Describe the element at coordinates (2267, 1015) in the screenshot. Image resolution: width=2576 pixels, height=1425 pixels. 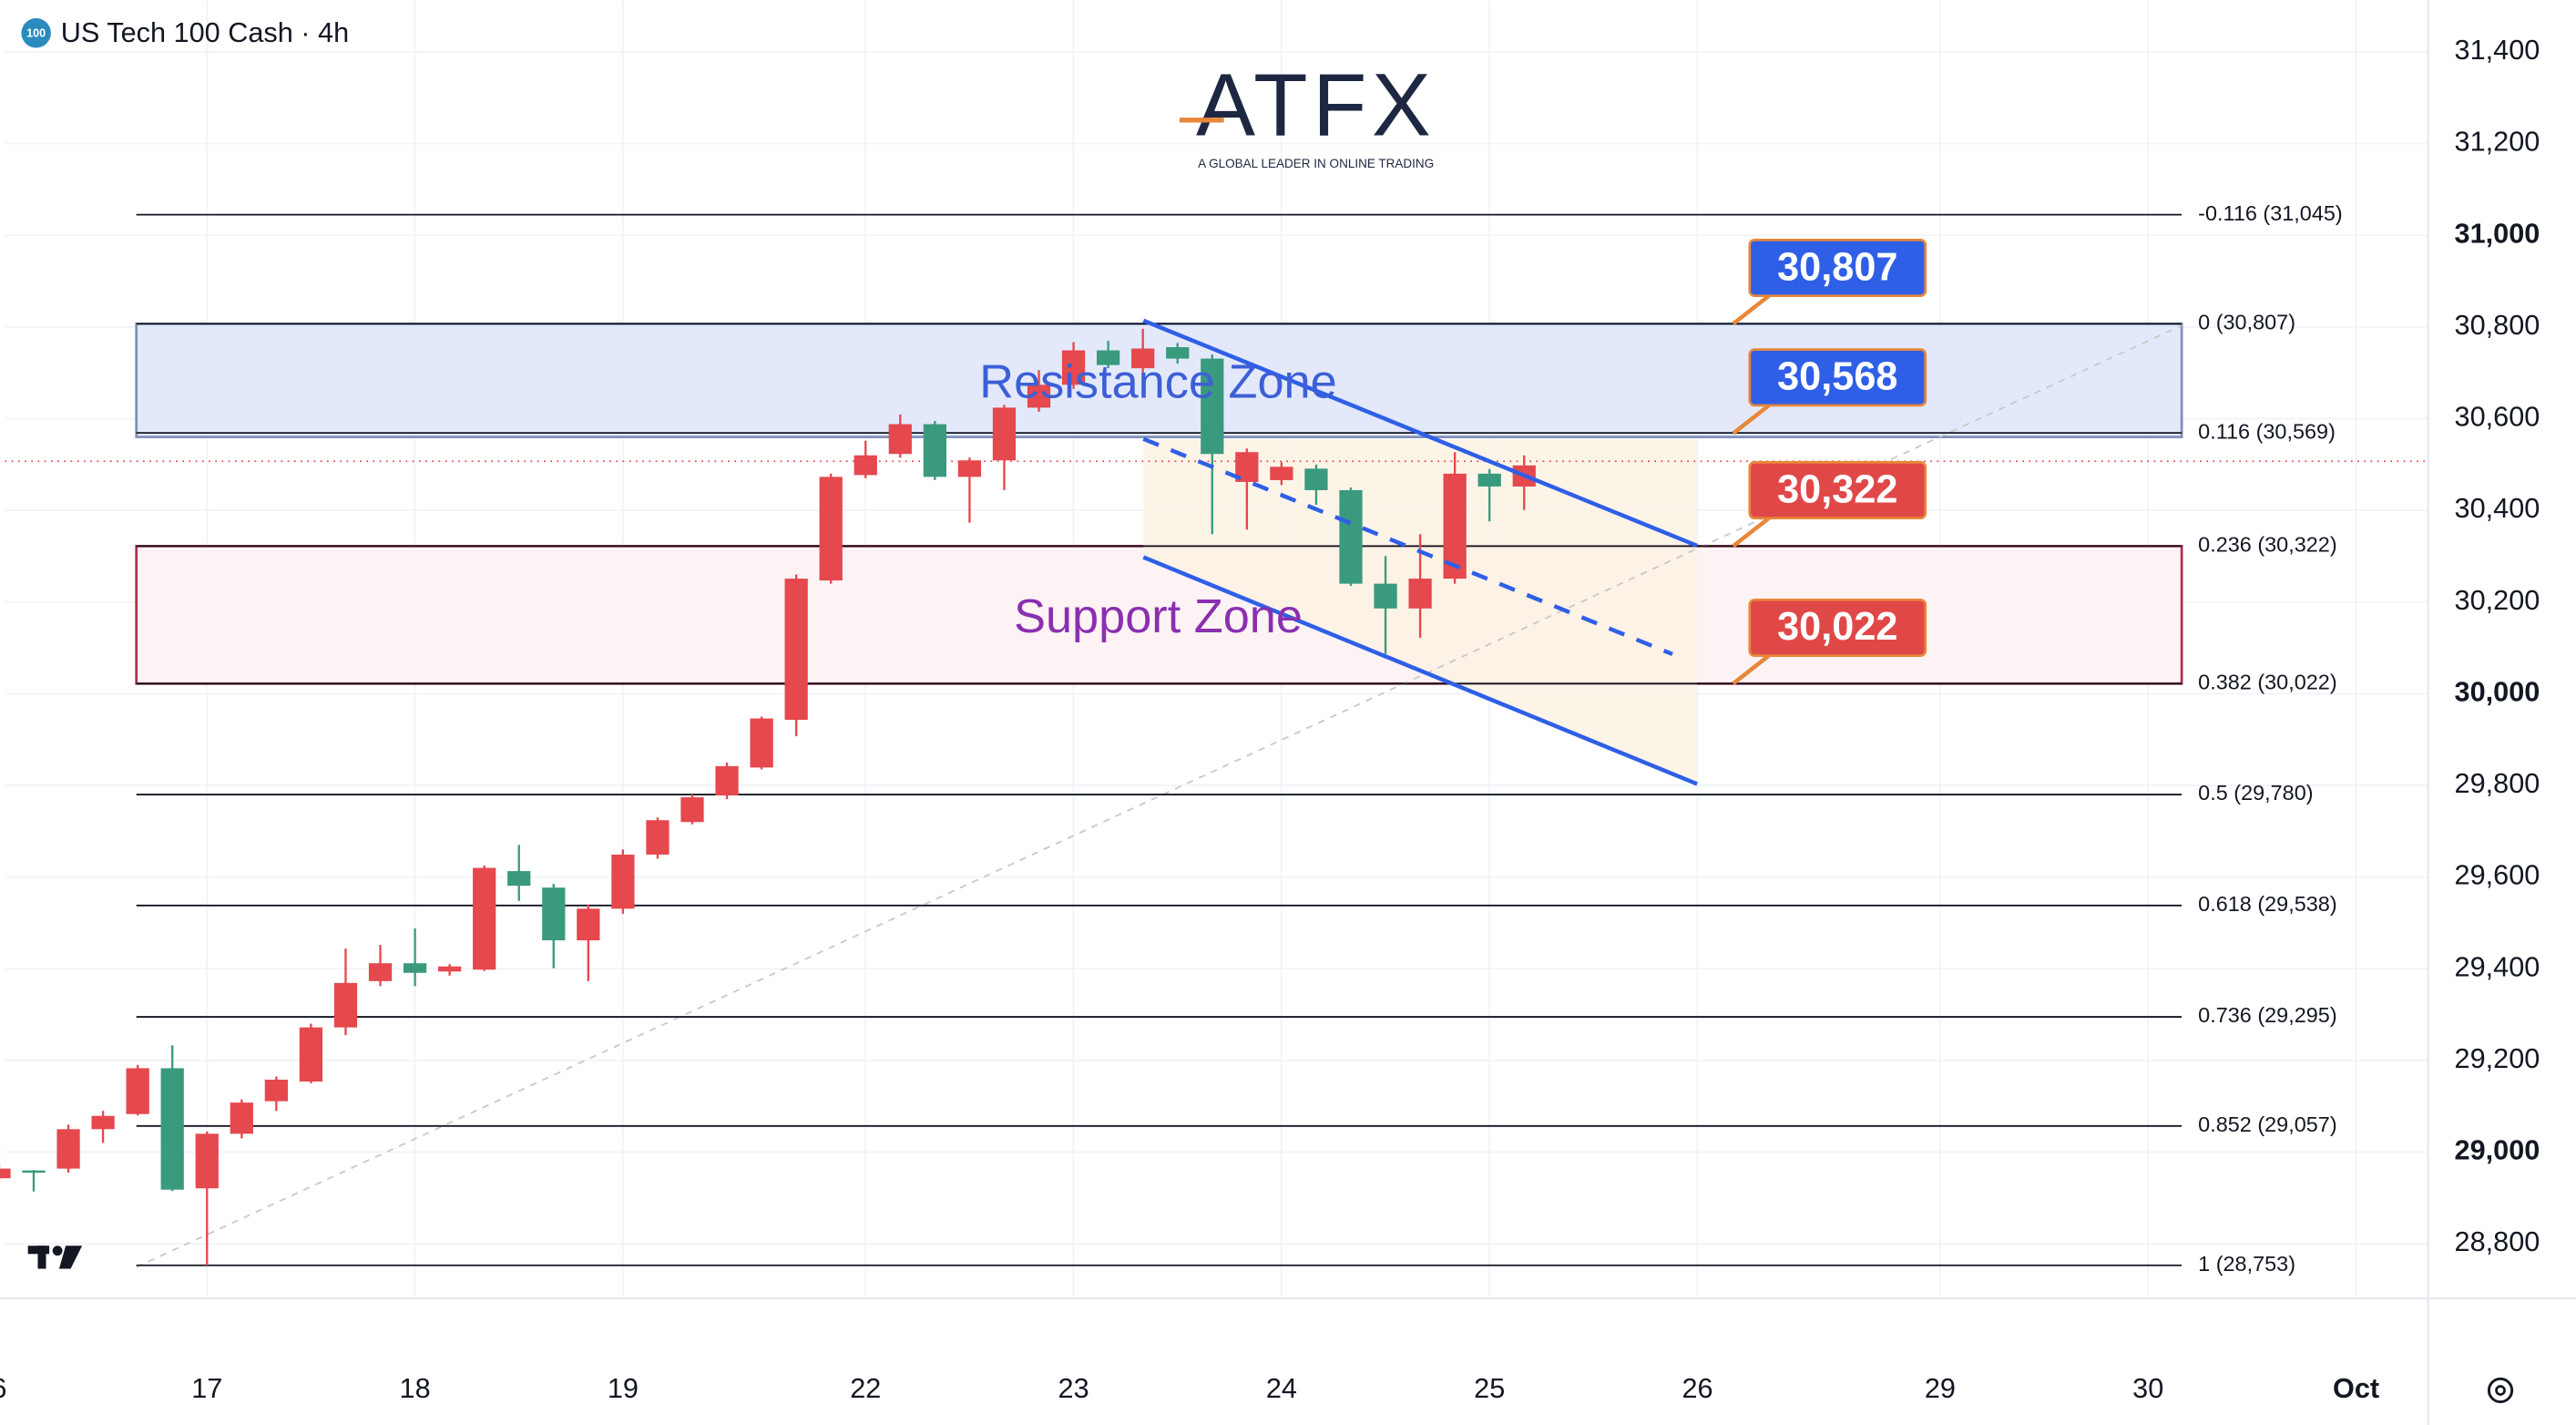
I see `fib-label: 0.736 (29,295)` at that location.